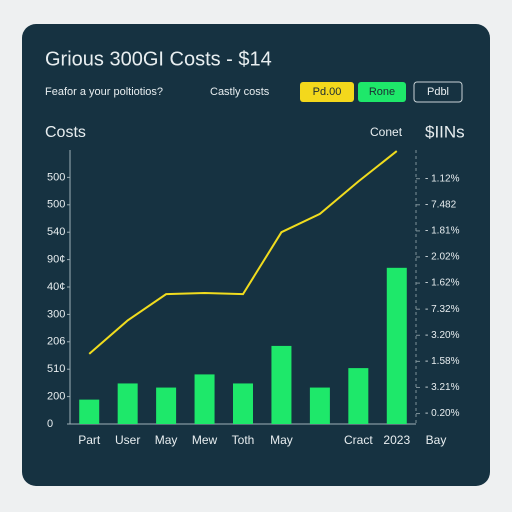 This screenshot has width=512, height=512. What do you see at coordinates (56, 260) in the screenshot?
I see `y-tick-label: 90¢` at bounding box center [56, 260].